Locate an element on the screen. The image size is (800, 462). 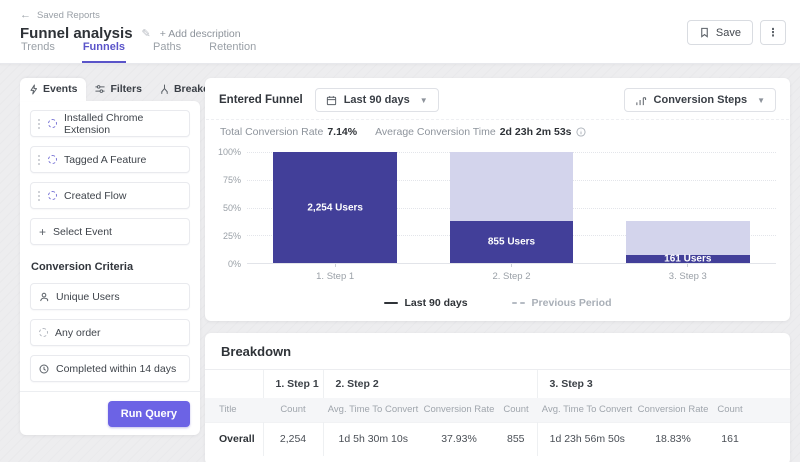
split-icon is located at coordinates (164, 89).